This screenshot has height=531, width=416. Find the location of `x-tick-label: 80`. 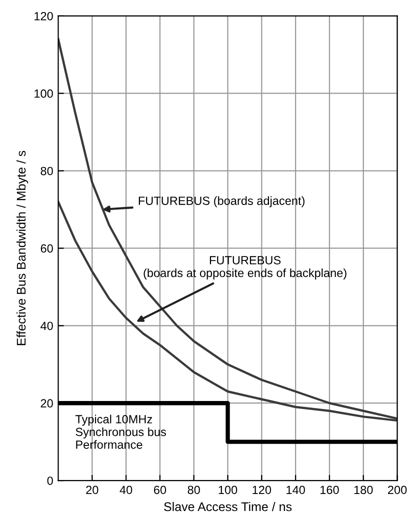

x-tick-label: 80 is located at coordinates (194, 490).